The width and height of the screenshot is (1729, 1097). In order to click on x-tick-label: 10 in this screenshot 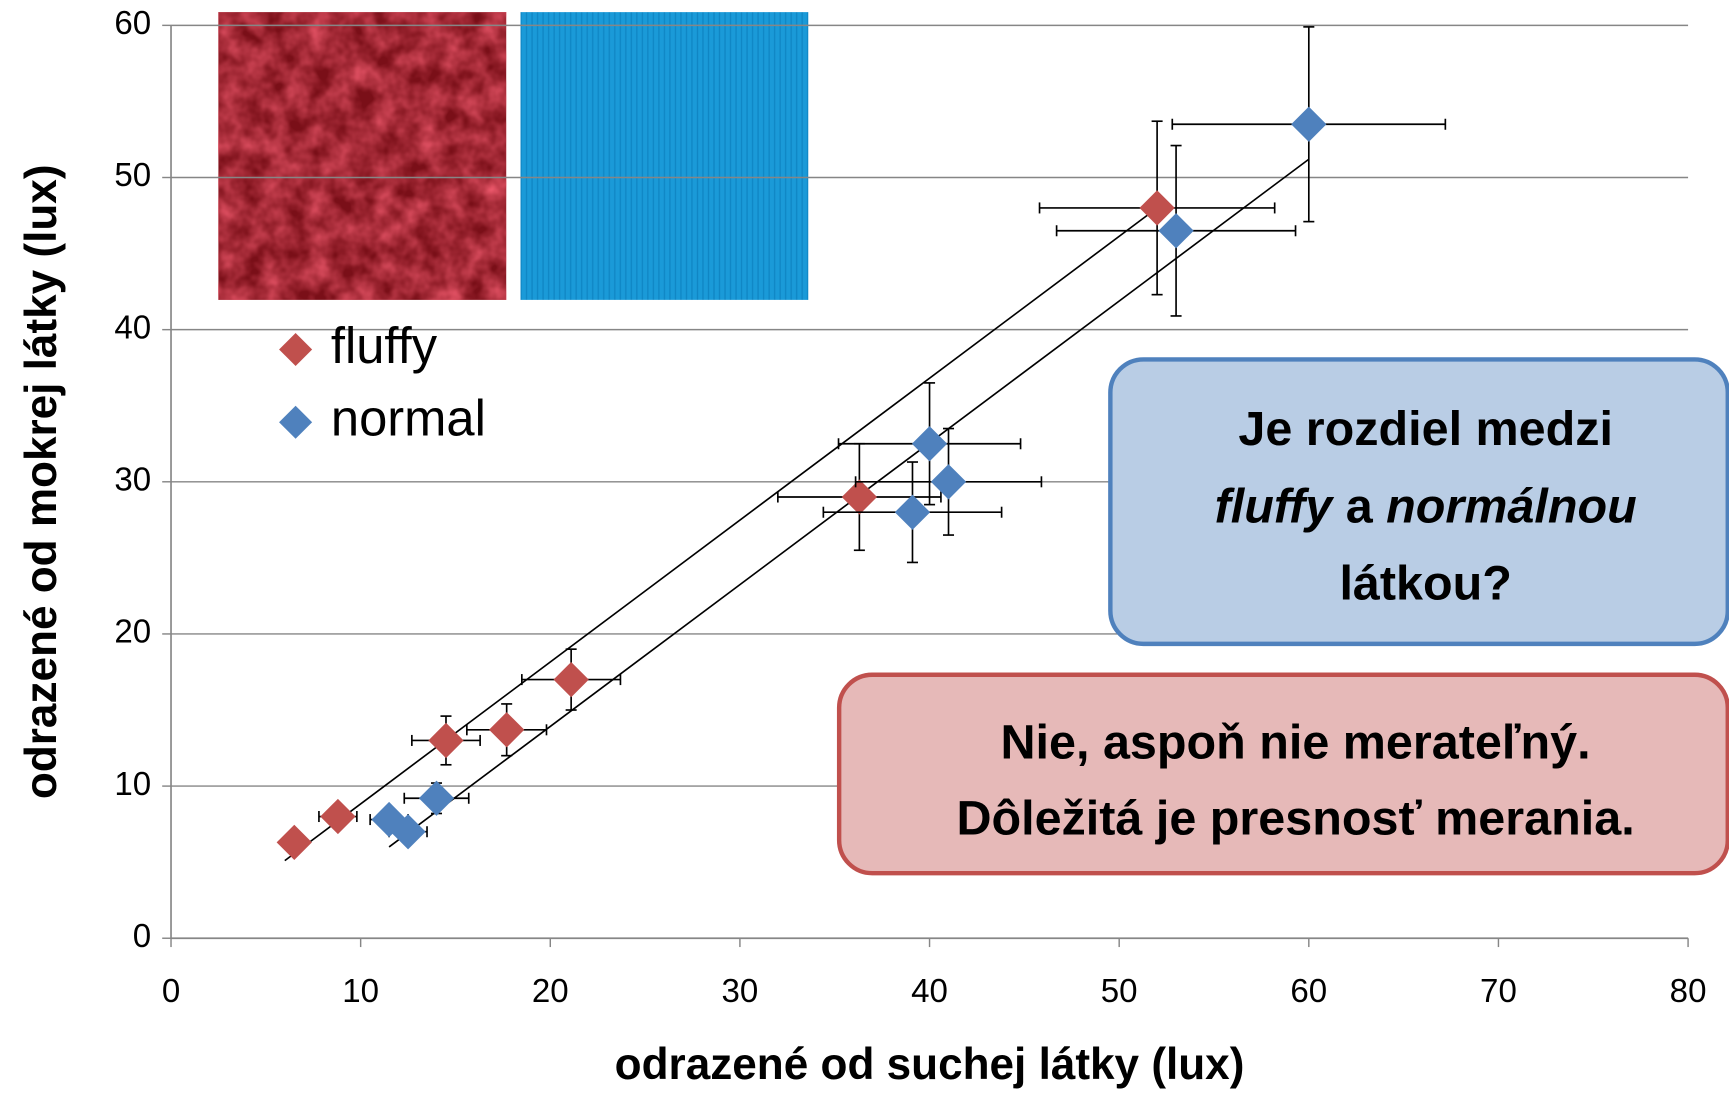, I will do `click(360, 991)`.